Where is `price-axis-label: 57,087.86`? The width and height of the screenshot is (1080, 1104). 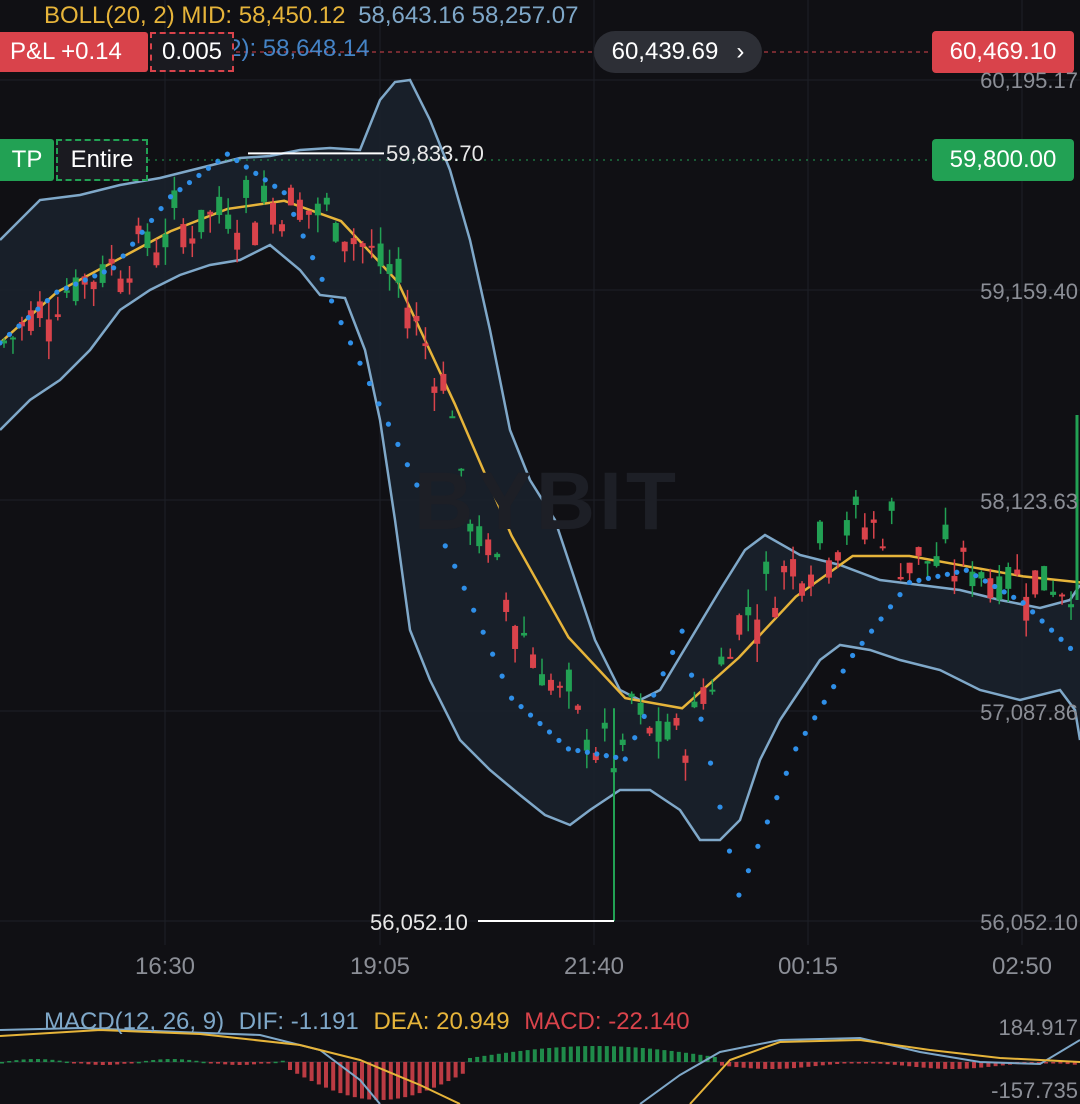
price-axis-label: 57,087.86 is located at coordinates (1029, 712).